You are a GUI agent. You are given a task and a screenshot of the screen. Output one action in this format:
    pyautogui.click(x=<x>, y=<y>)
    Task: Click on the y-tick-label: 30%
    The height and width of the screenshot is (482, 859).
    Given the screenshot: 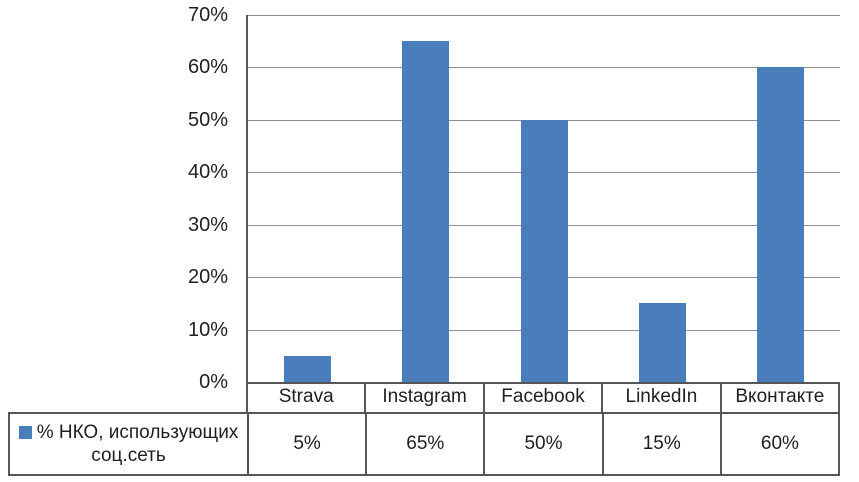 What is the action you would take?
    pyautogui.click(x=207, y=224)
    